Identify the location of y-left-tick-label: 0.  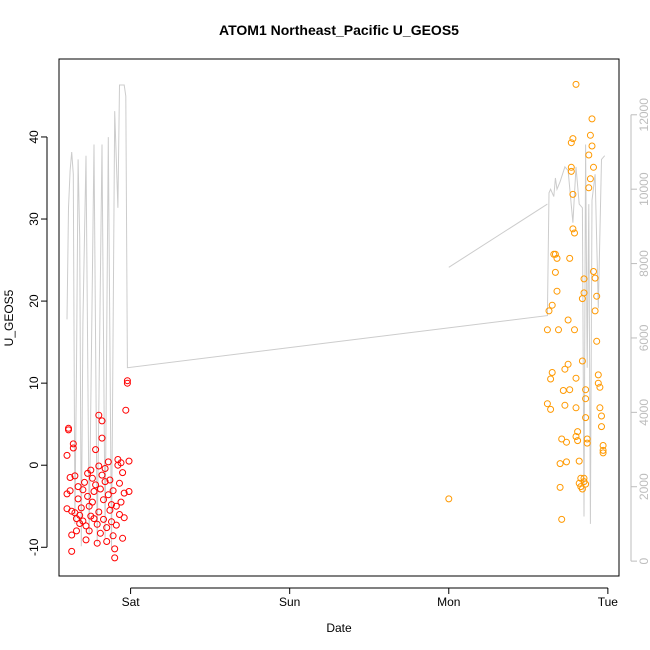
(34, 465).